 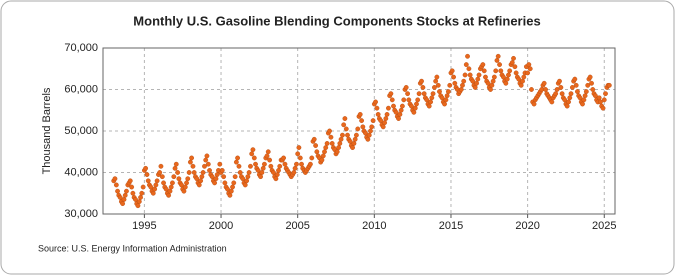 I want to click on y-tick-label: 60,000, so click(x=81, y=89).